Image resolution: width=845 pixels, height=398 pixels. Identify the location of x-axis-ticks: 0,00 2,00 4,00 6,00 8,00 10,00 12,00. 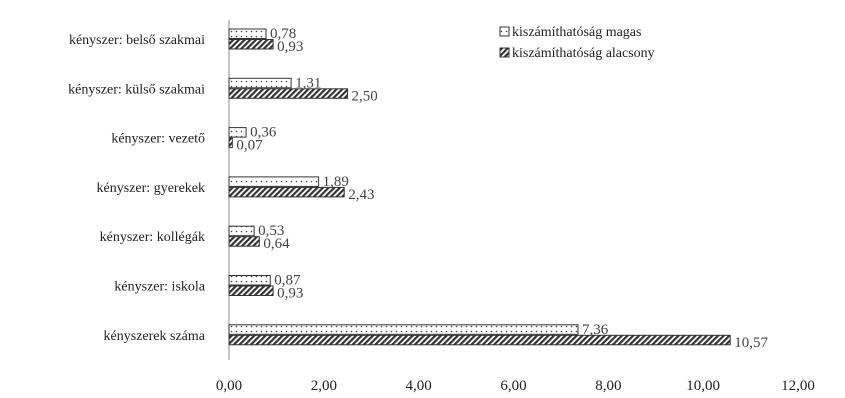
(515, 386).